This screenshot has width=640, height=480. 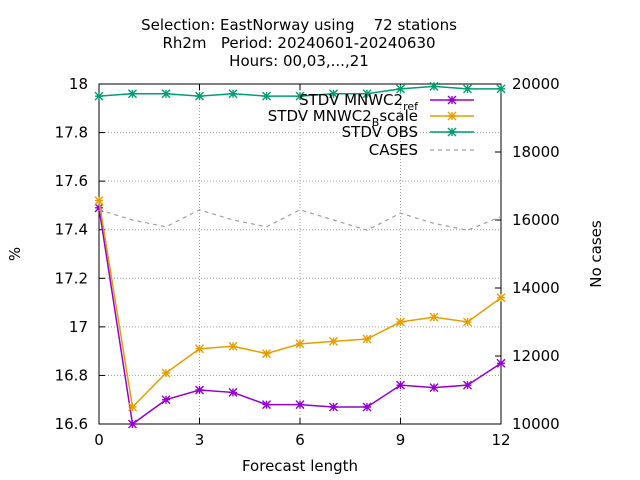 What do you see at coordinates (452, 132) in the screenshot?
I see `legend-marker-stdv-obs` at bounding box center [452, 132].